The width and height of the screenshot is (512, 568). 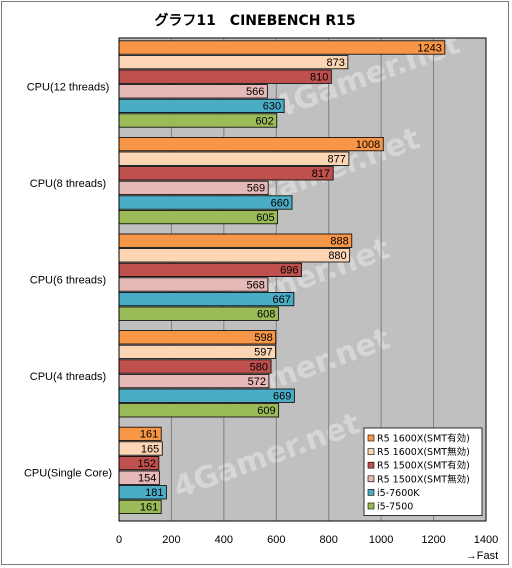 What do you see at coordinates (486, 540) in the screenshot?
I see `x-tick-label: 1400` at bounding box center [486, 540].